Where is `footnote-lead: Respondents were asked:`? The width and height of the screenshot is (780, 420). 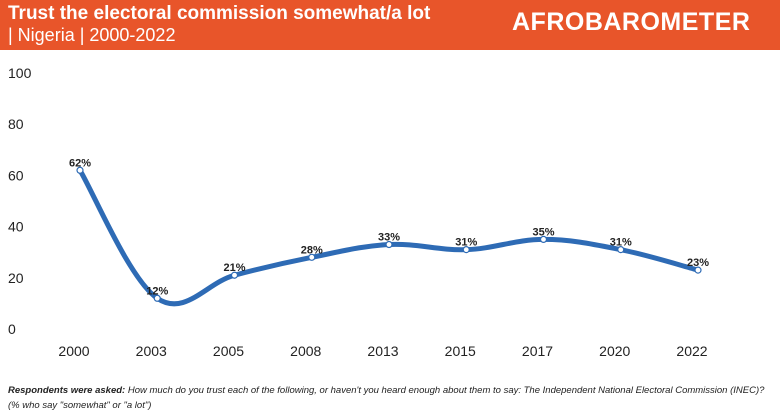
footnote-lead: Respondents were asked: is located at coordinates (67, 390).